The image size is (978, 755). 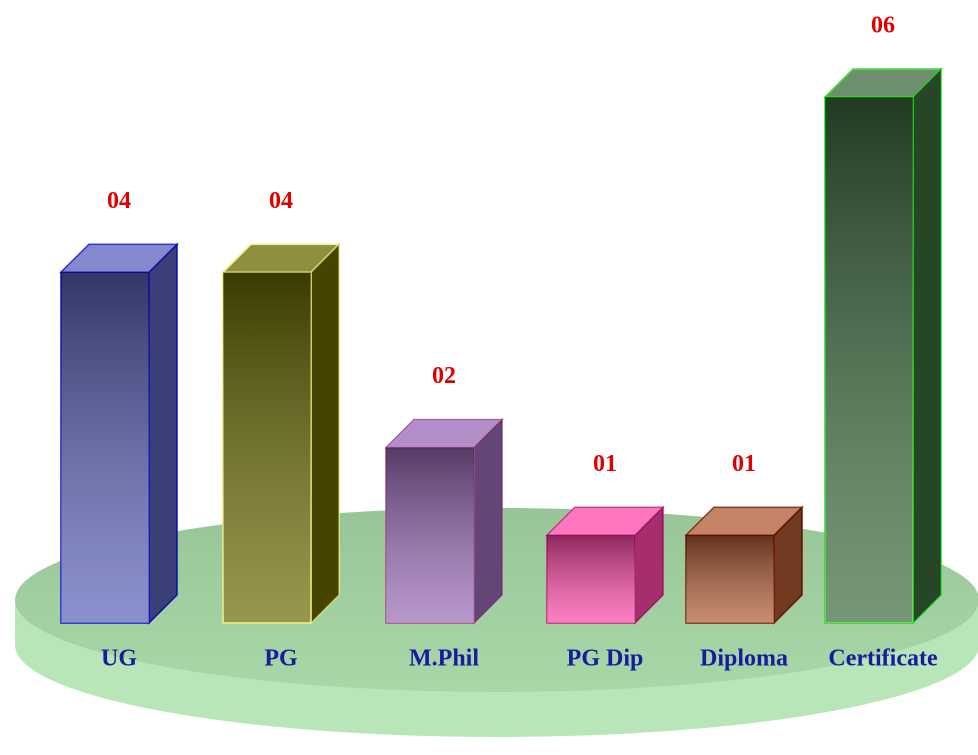 What do you see at coordinates (744, 659) in the screenshot?
I see `category-label: Diploma` at bounding box center [744, 659].